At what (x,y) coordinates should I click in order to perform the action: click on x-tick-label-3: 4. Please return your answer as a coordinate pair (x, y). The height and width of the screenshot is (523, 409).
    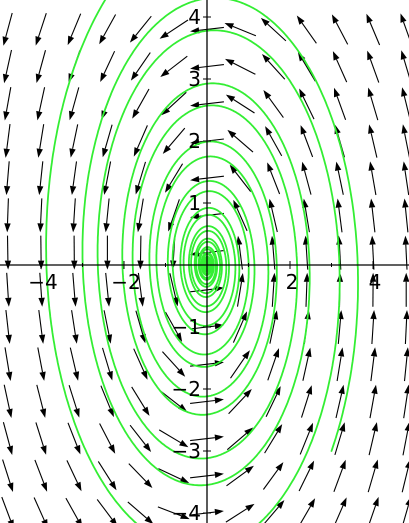
    Looking at the image, I should click on (375, 282).